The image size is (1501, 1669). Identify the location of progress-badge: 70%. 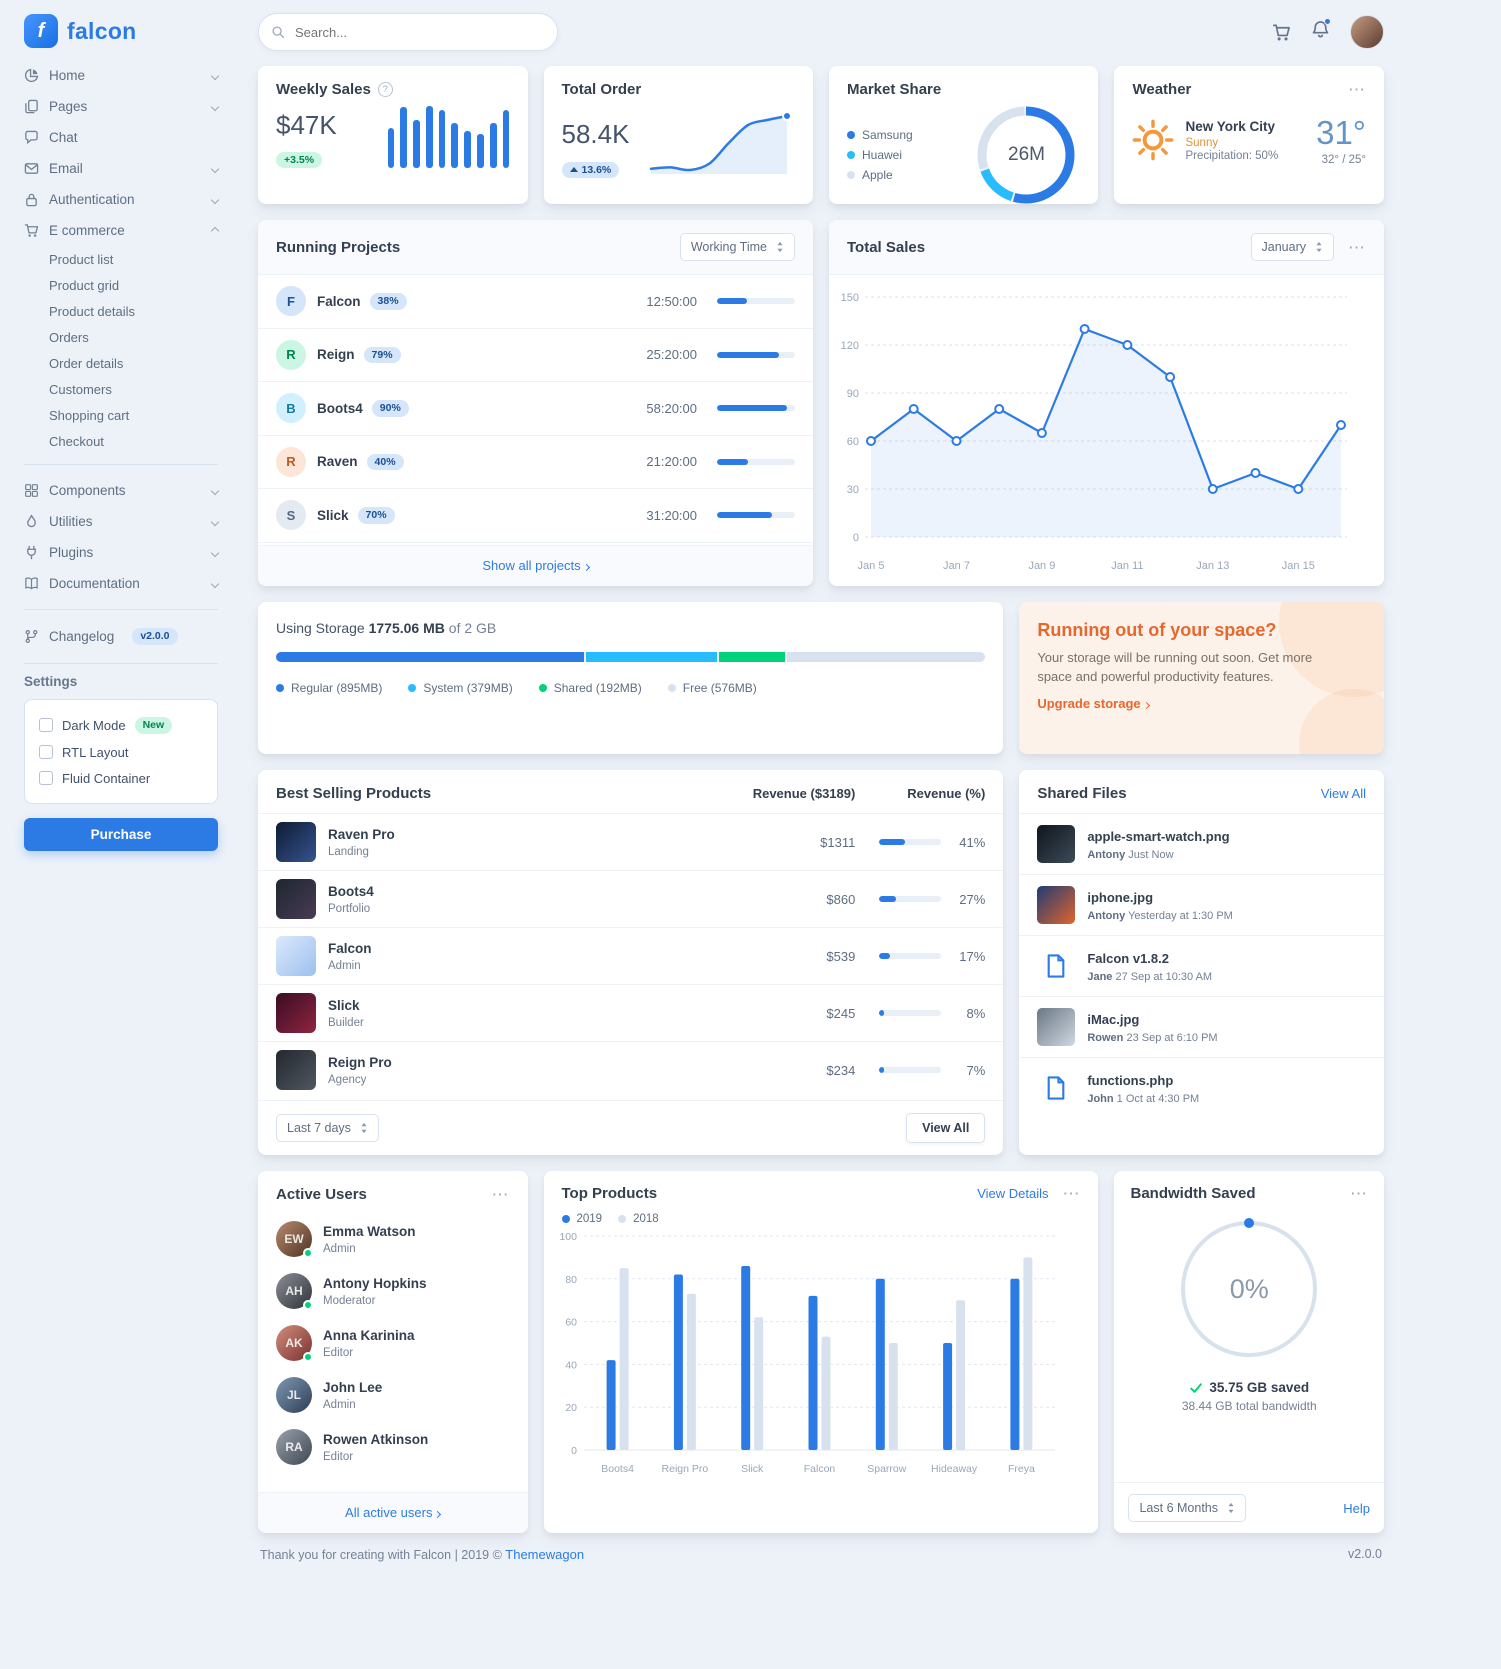
(376, 515).